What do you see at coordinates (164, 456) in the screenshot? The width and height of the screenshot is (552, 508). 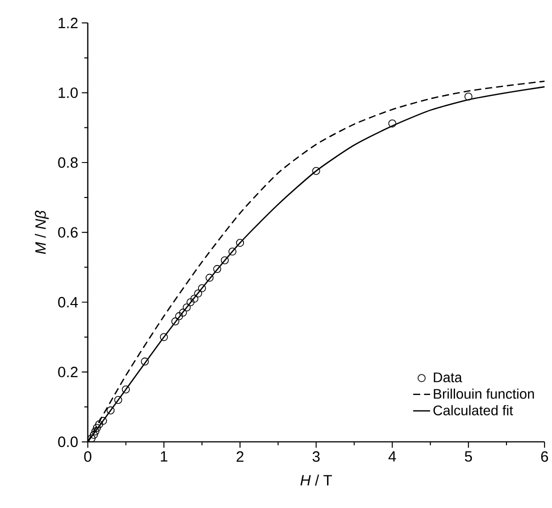 I see `x-tick-label: 1` at bounding box center [164, 456].